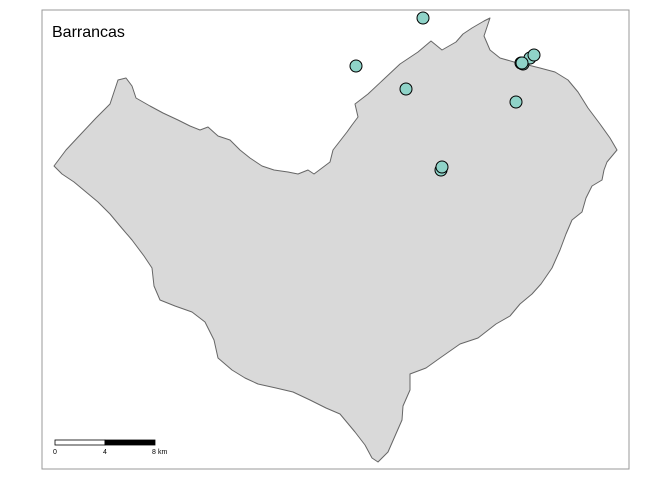 This screenshot has height=480, width=672. I want to click on scale-tick-0: 0, so click(55, 452).